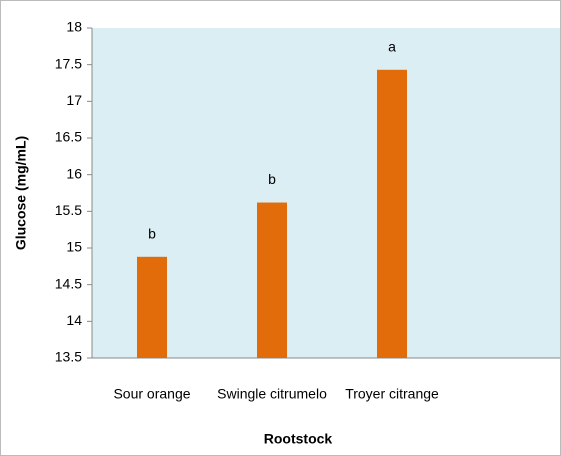  I want to click on x-tick-label: Troyer citrange, so click(392, 394).